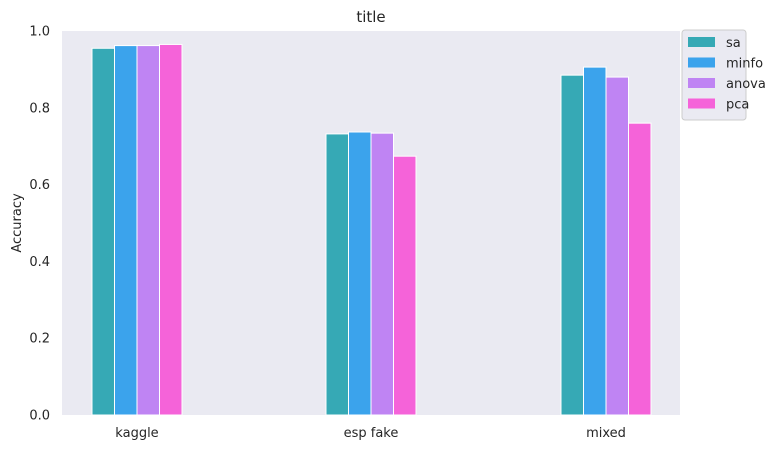  What do you see at coordinates (171, 229) in the screenshot?
I see `bar-pca-kaggle` at bounding box center [171, 229].